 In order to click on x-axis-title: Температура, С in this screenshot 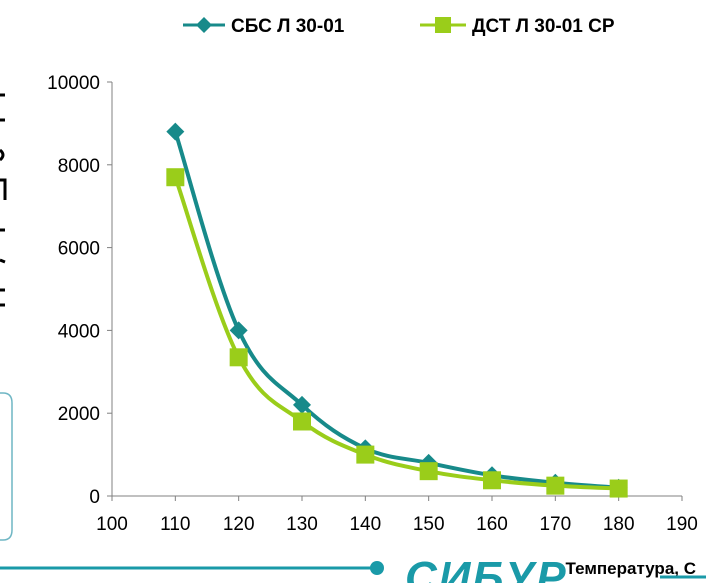, I will do `click(631, 568)`.